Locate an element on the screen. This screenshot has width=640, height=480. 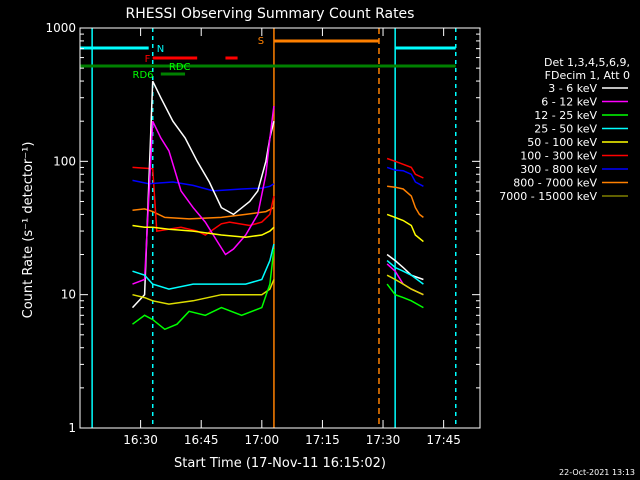
legend-label-5: 100 - 300 keV is located at coordinates (558, 156).